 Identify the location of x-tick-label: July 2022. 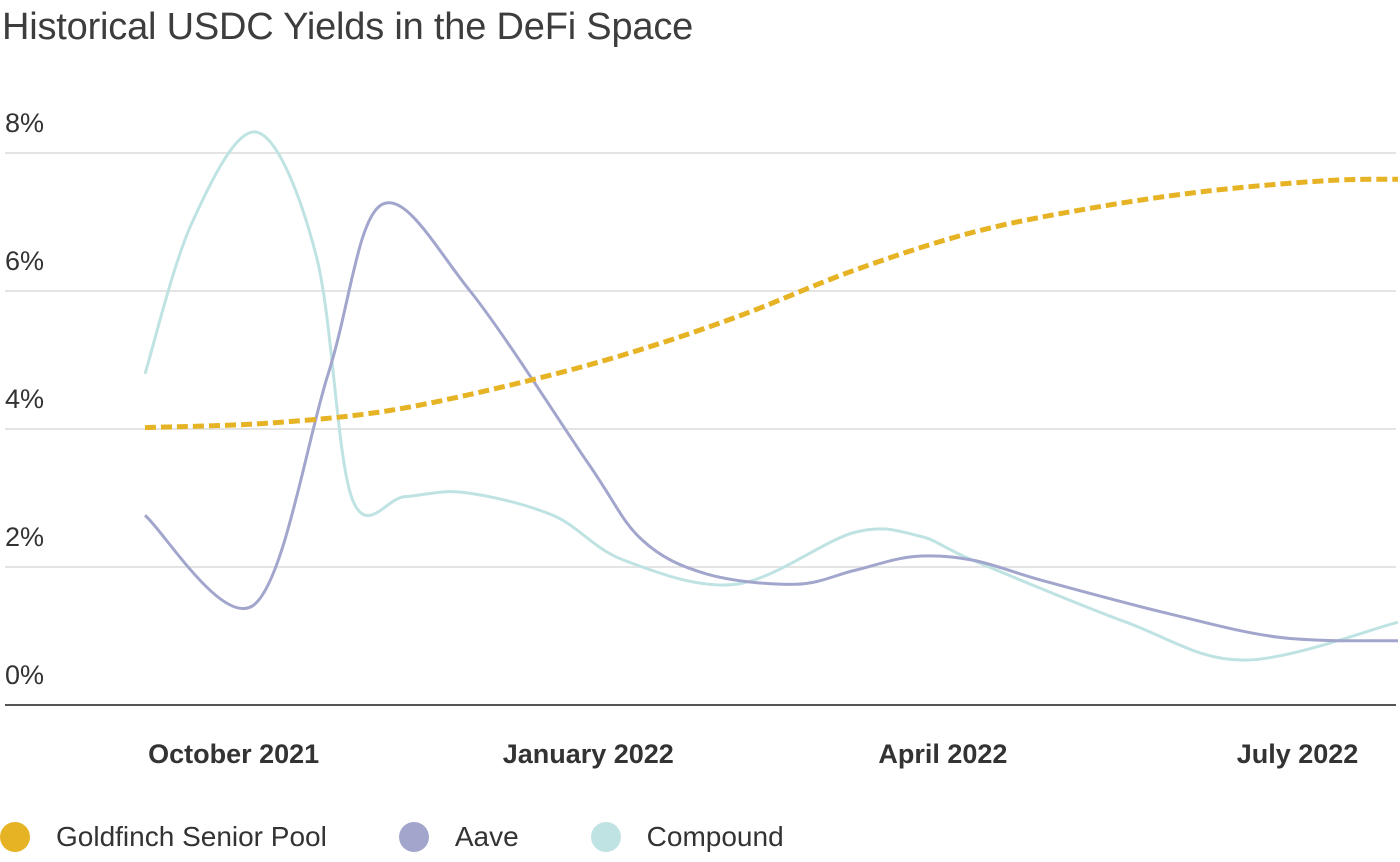
(1298, 754).